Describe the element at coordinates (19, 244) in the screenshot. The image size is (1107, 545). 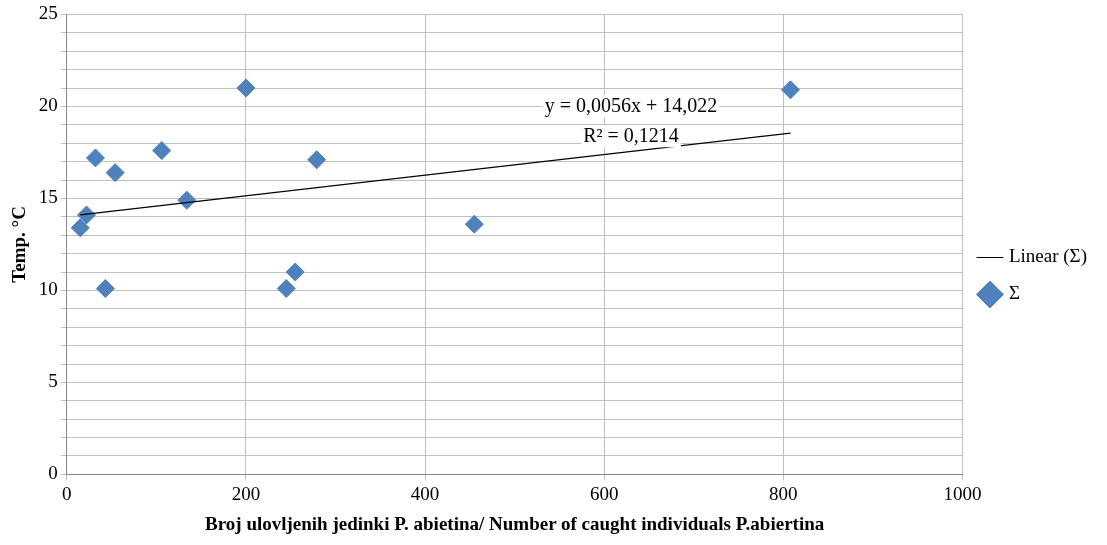
I see `y-axis-title: Temp. °C` at that location.